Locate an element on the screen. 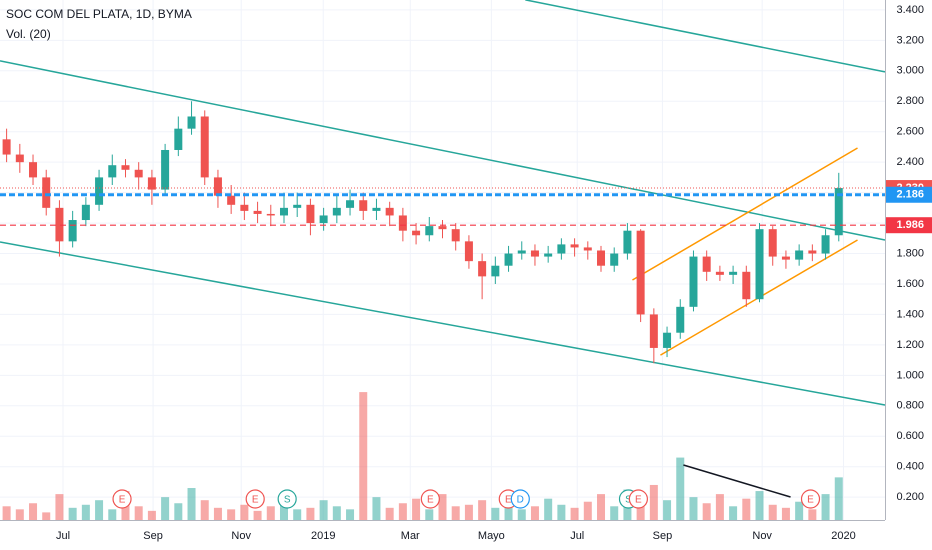 This screenshot has height=550, width=932. x-tick-label: 2020 is located at coordinates (843, 536).